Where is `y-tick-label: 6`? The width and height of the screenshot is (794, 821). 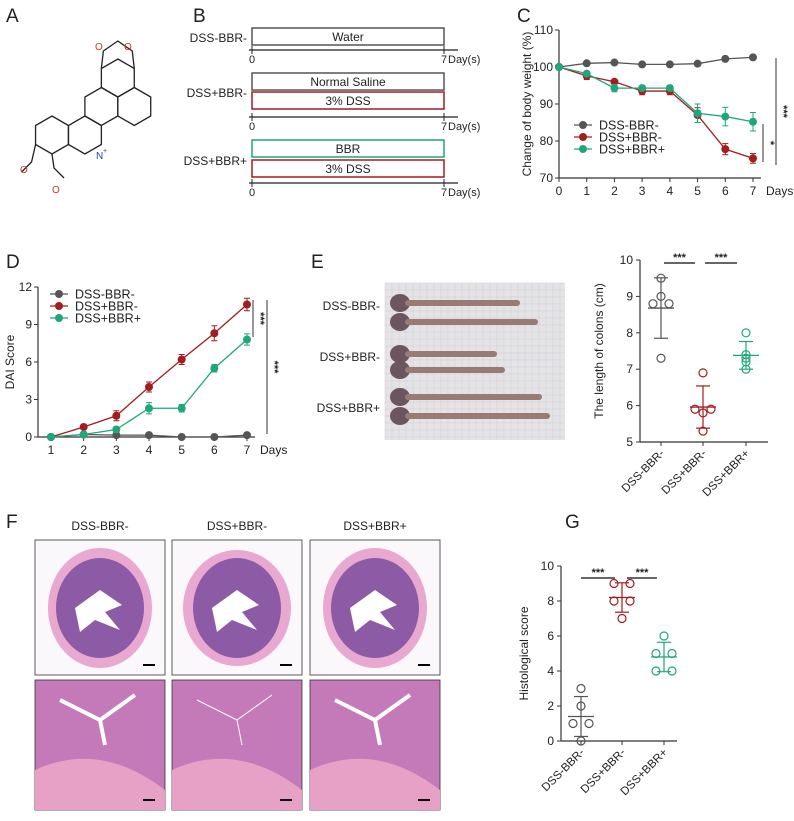 y-tick-label: 6 is located at coordinates (28, 362).